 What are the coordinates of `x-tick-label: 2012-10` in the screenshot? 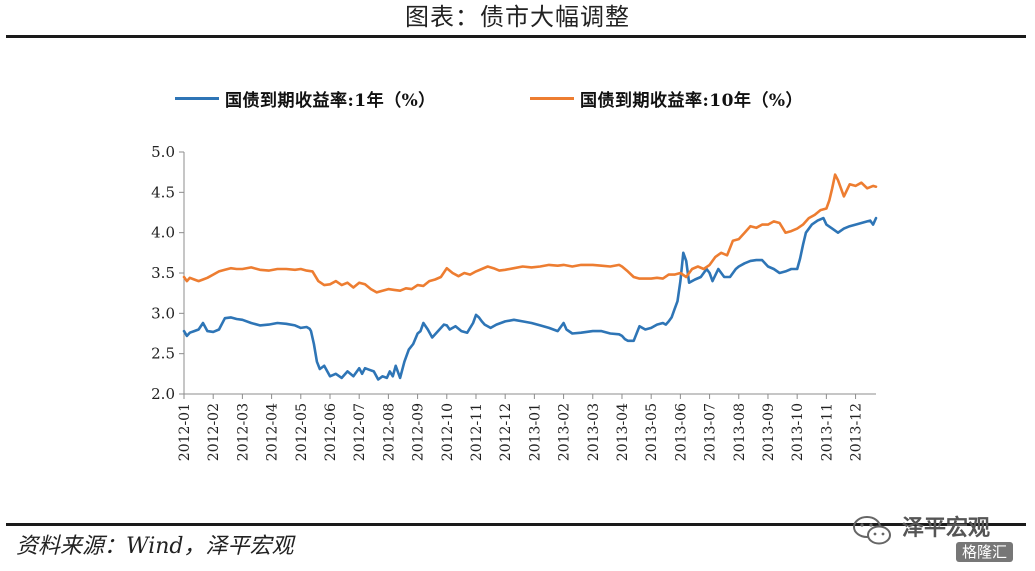 It's located at (448, 432).